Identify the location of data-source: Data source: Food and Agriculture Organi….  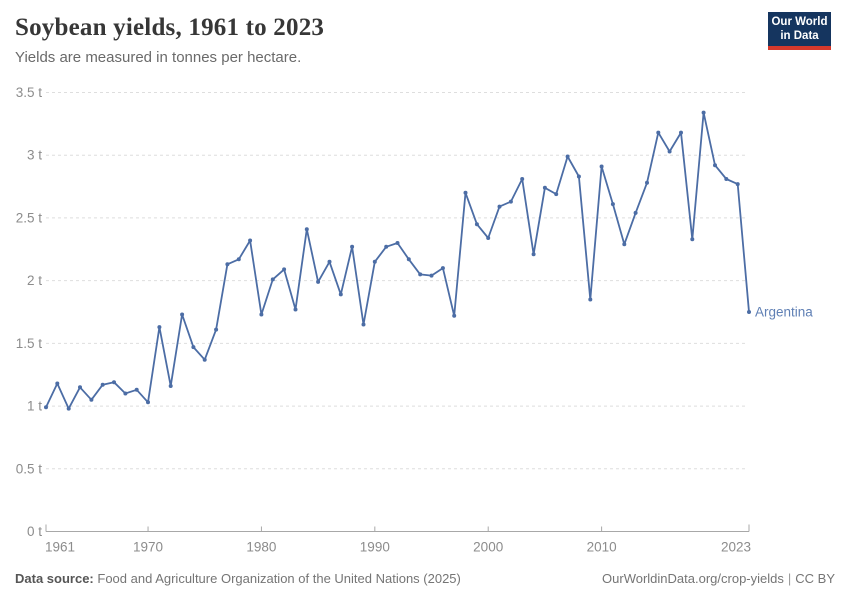
(238, 578).